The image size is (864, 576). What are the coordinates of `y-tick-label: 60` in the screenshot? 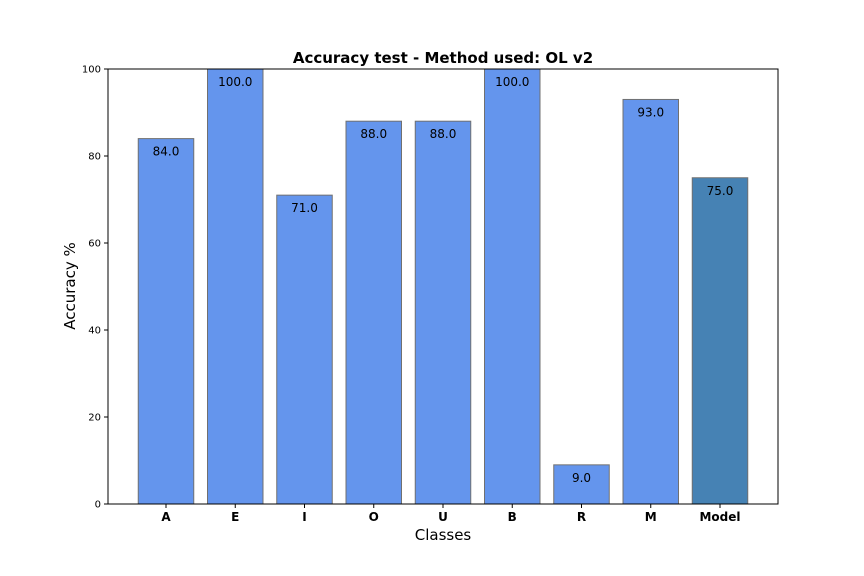 It's located at (94, 244).